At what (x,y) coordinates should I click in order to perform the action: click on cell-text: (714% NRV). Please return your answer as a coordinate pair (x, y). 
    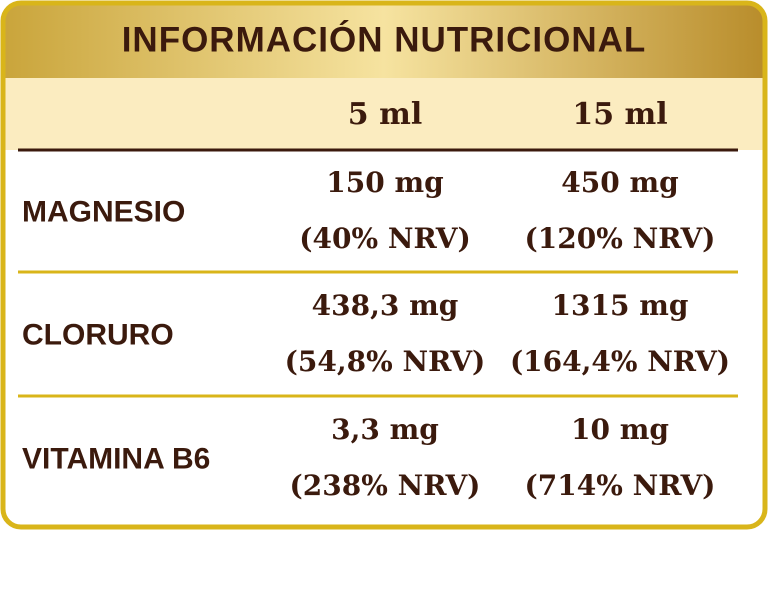
    Looking at the image, I should click on (620, 485).